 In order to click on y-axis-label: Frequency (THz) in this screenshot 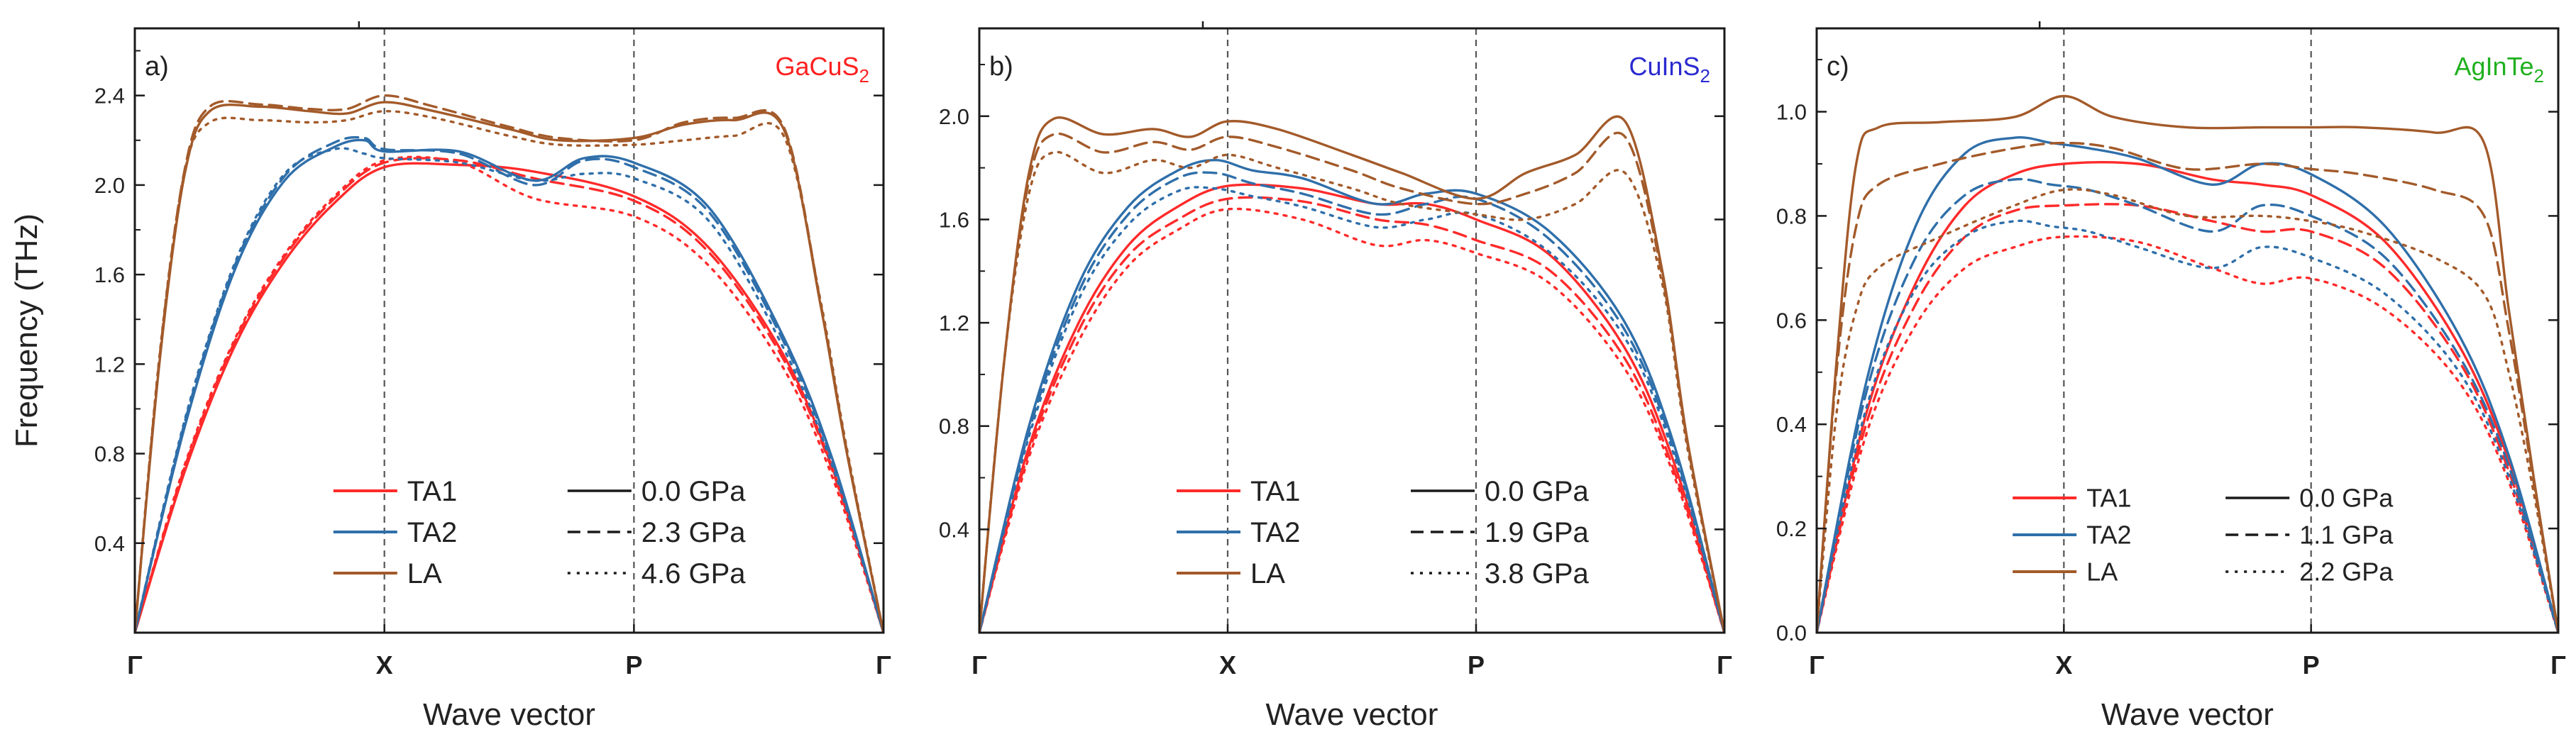, I will do `click(26, 330)`.